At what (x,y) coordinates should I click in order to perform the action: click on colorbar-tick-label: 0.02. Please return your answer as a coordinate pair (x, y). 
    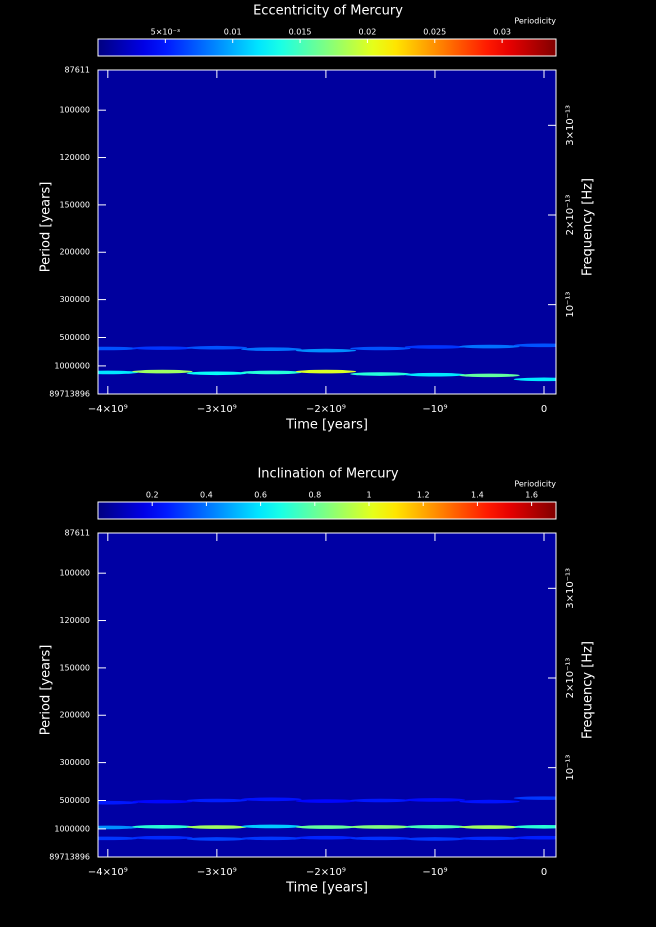
    Looking at the image, I should click on (368, 32).